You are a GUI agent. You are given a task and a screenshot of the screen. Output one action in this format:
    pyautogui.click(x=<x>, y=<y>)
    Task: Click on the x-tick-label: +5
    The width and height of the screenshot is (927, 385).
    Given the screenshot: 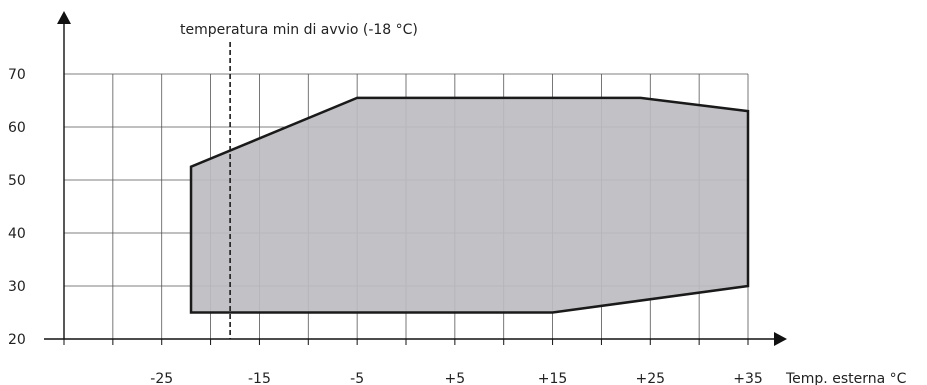 What is the action you would take?
    pyautogui.click(x=455, y=378)
    